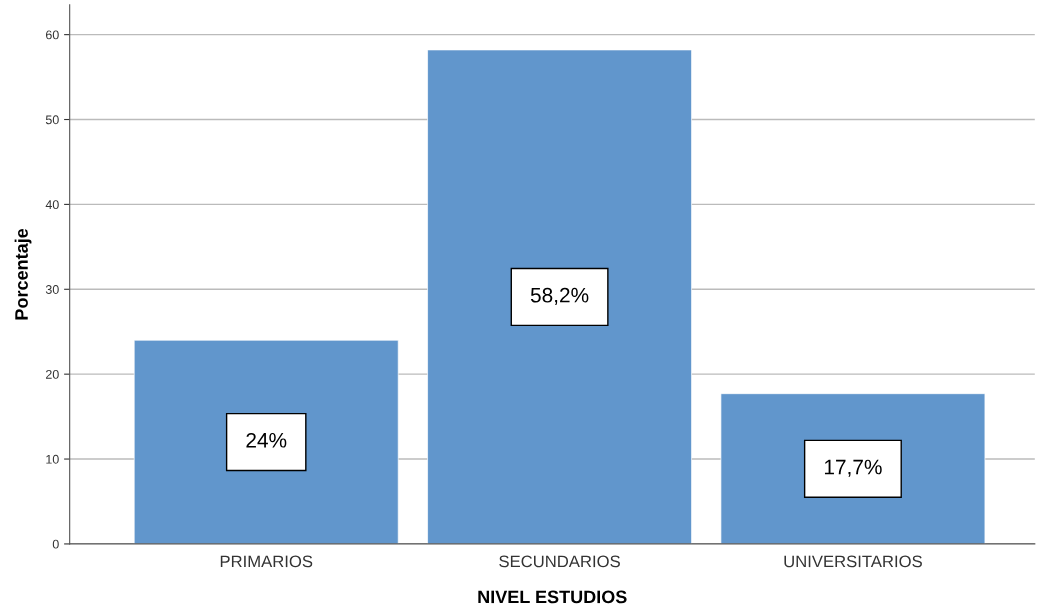  Describe the element at coordinates (552, 597) in the screenshot. I see `x-axis-title: NIVEL ESTUDIOS` at that location.